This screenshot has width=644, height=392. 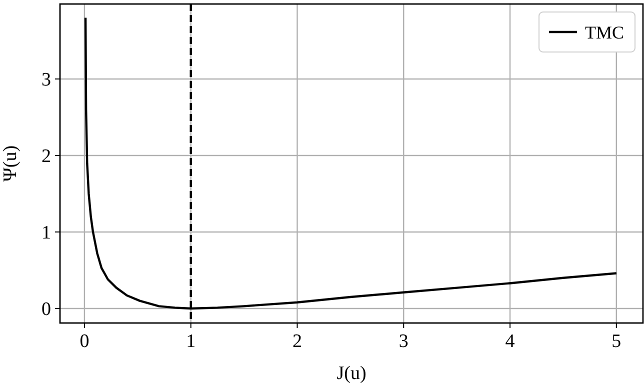 I want to click on x-axis-title: J(u), so click(x=351, y=373).